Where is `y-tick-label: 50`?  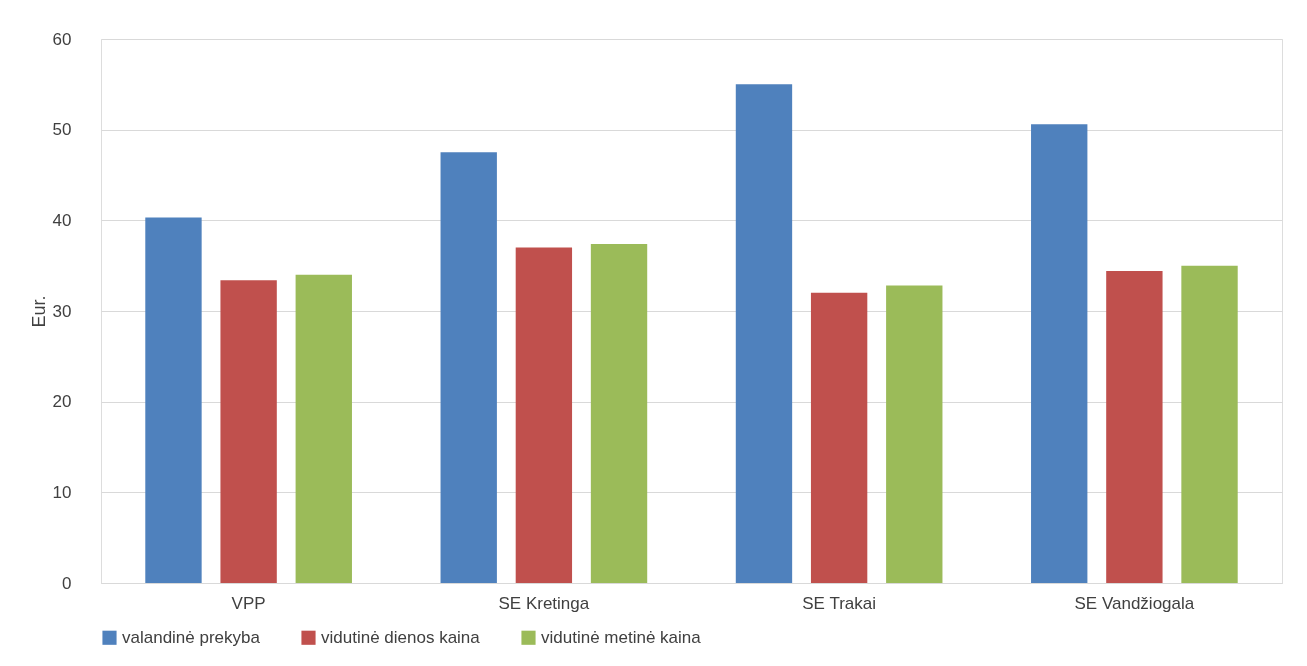
y-tick-label: 50 is located at coordinates (62, 130).